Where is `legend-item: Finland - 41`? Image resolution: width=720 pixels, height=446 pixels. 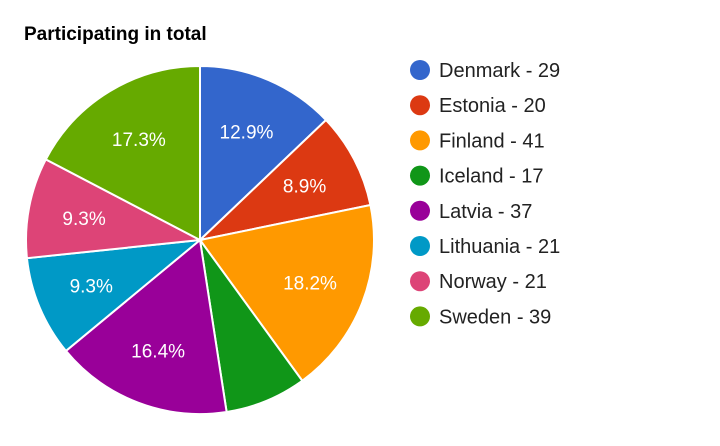
legend-item: Finland - 41 is located at coordinates (492, 141).